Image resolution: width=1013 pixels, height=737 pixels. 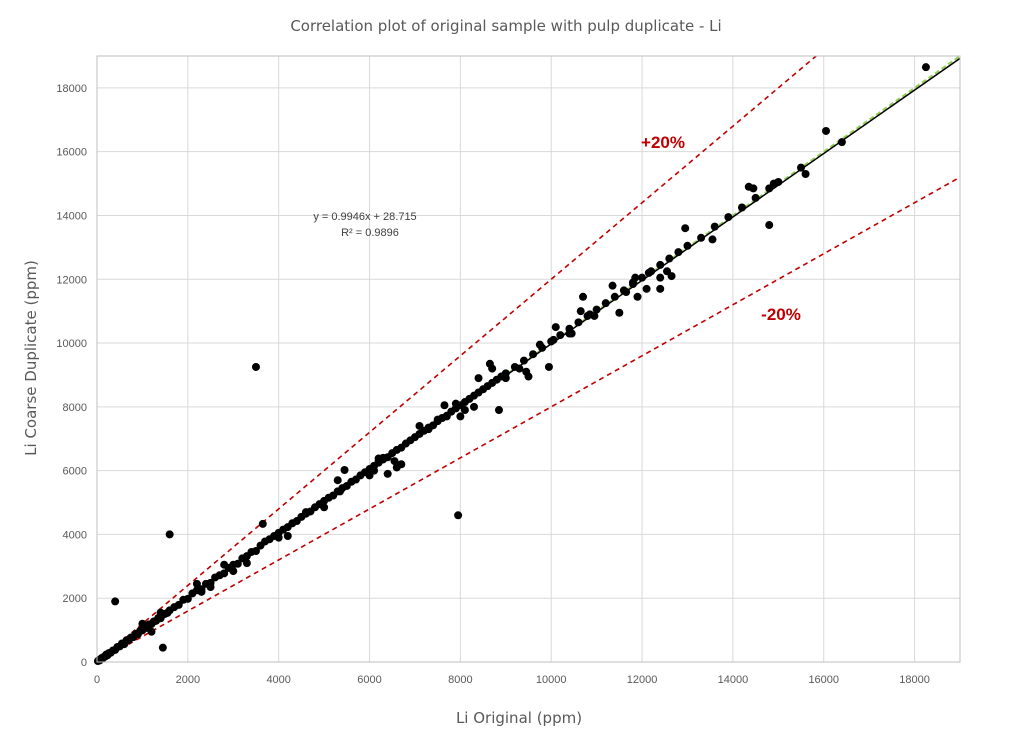 I want to click on trendline-equation: y = 0.9946x + 28.715, so click(x=364, y=217).